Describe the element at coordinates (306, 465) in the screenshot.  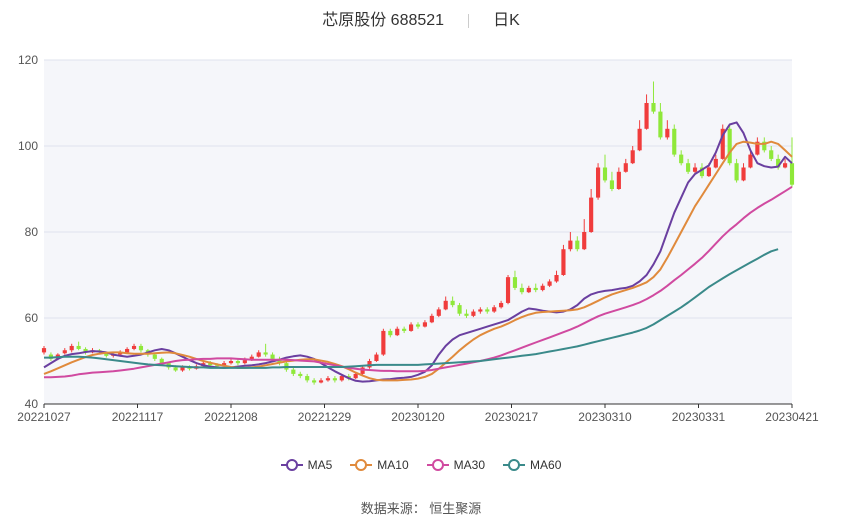
I see `legend-item-ma5: MA5` at that location.